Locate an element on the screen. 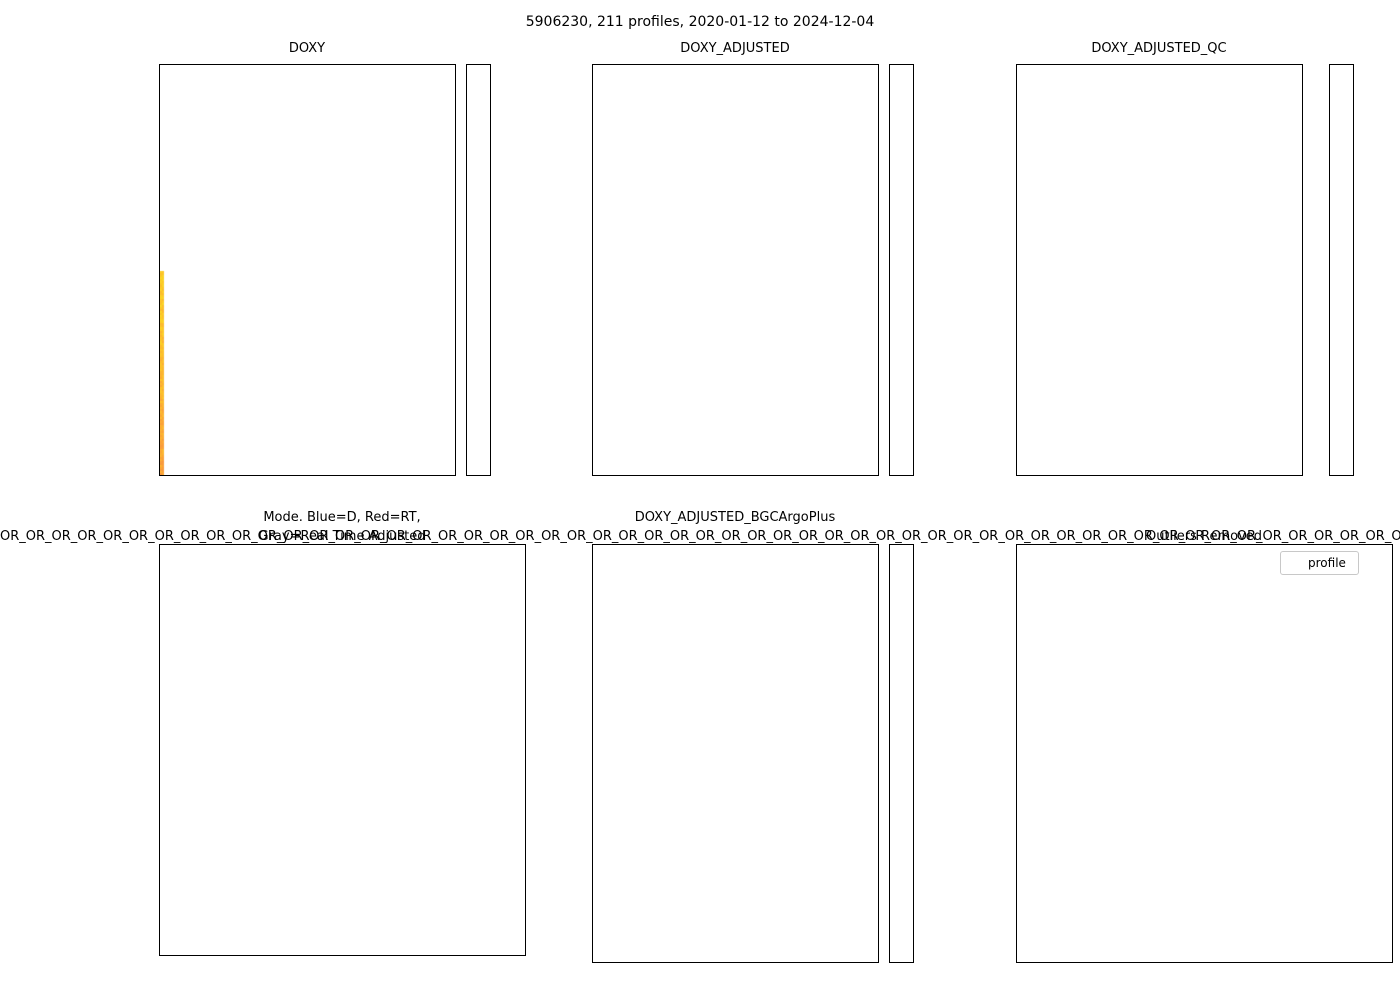 This screenshot has height=1000, width=1400. profile-legend: profile is located at coordinates (1319, 563).